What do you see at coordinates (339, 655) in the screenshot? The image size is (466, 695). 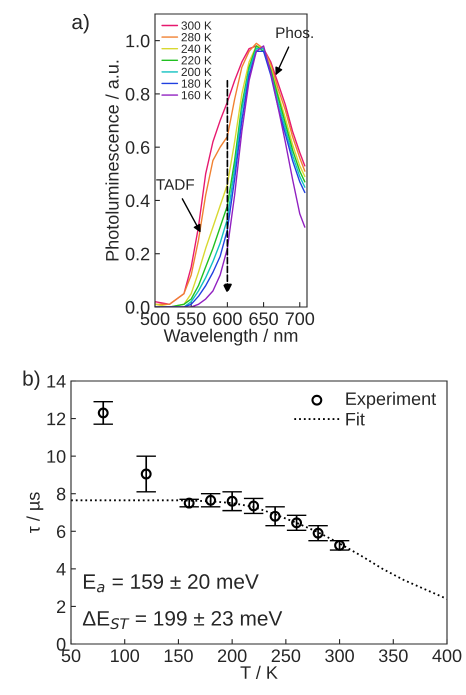 I see `x-tick-label: 300` at bounding box center [339, 655].